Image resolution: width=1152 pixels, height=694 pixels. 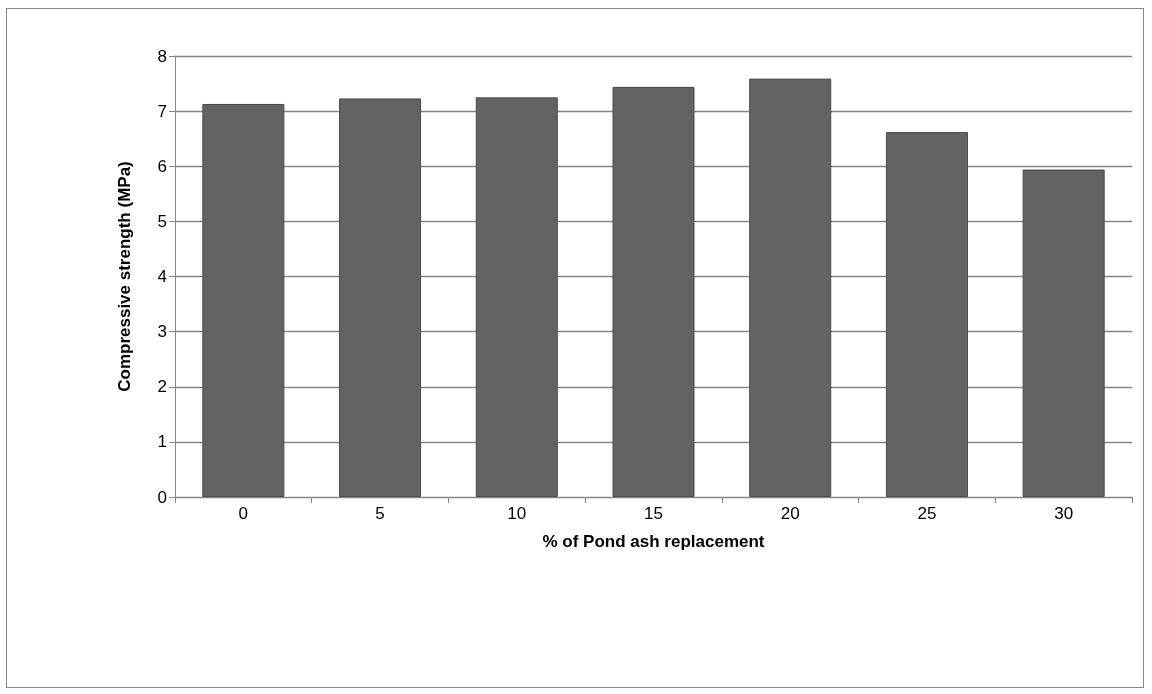 I want to click on x-tick-label: 0, so click(x=243, y=513).